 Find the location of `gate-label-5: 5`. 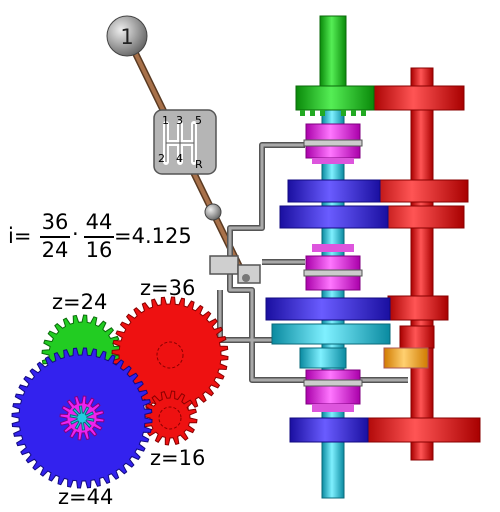

gate-label-5: 5 is located at coordinates (198, 120).